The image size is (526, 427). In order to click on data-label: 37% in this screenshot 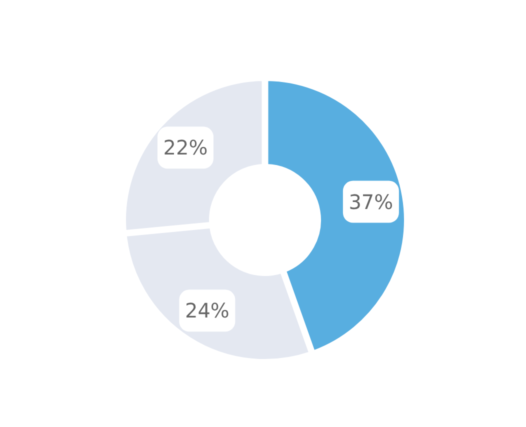, I will do `click(371, 202)`.